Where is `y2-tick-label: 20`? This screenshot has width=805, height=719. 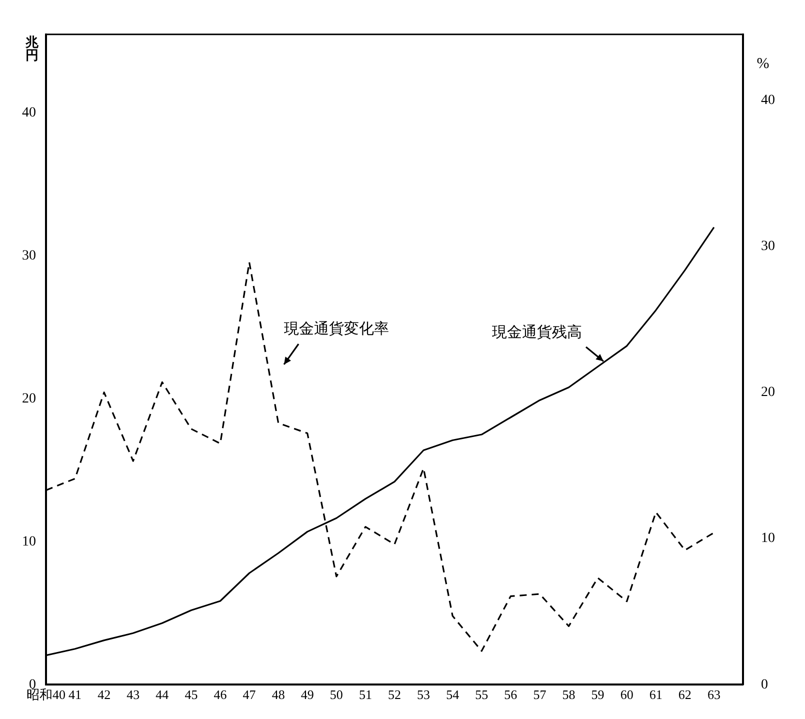 y2-tick-label: 20 is located at coordinates (768, 392).